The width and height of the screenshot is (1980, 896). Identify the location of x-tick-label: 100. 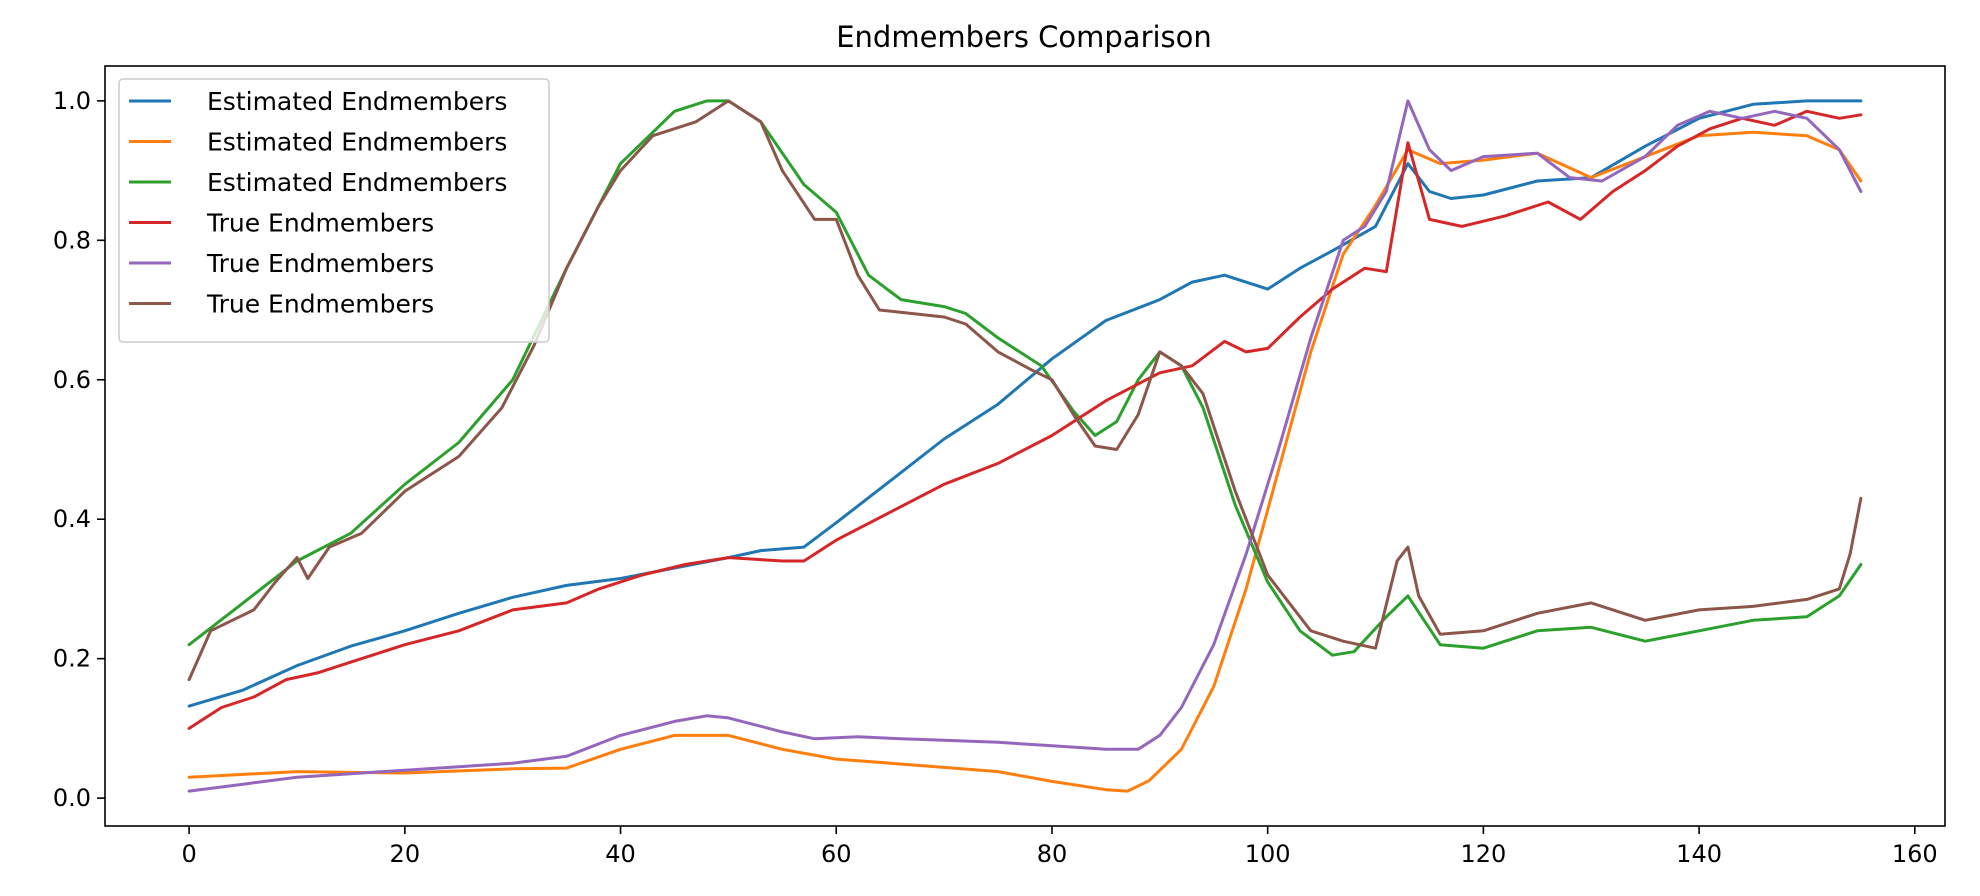
(1268, 854).